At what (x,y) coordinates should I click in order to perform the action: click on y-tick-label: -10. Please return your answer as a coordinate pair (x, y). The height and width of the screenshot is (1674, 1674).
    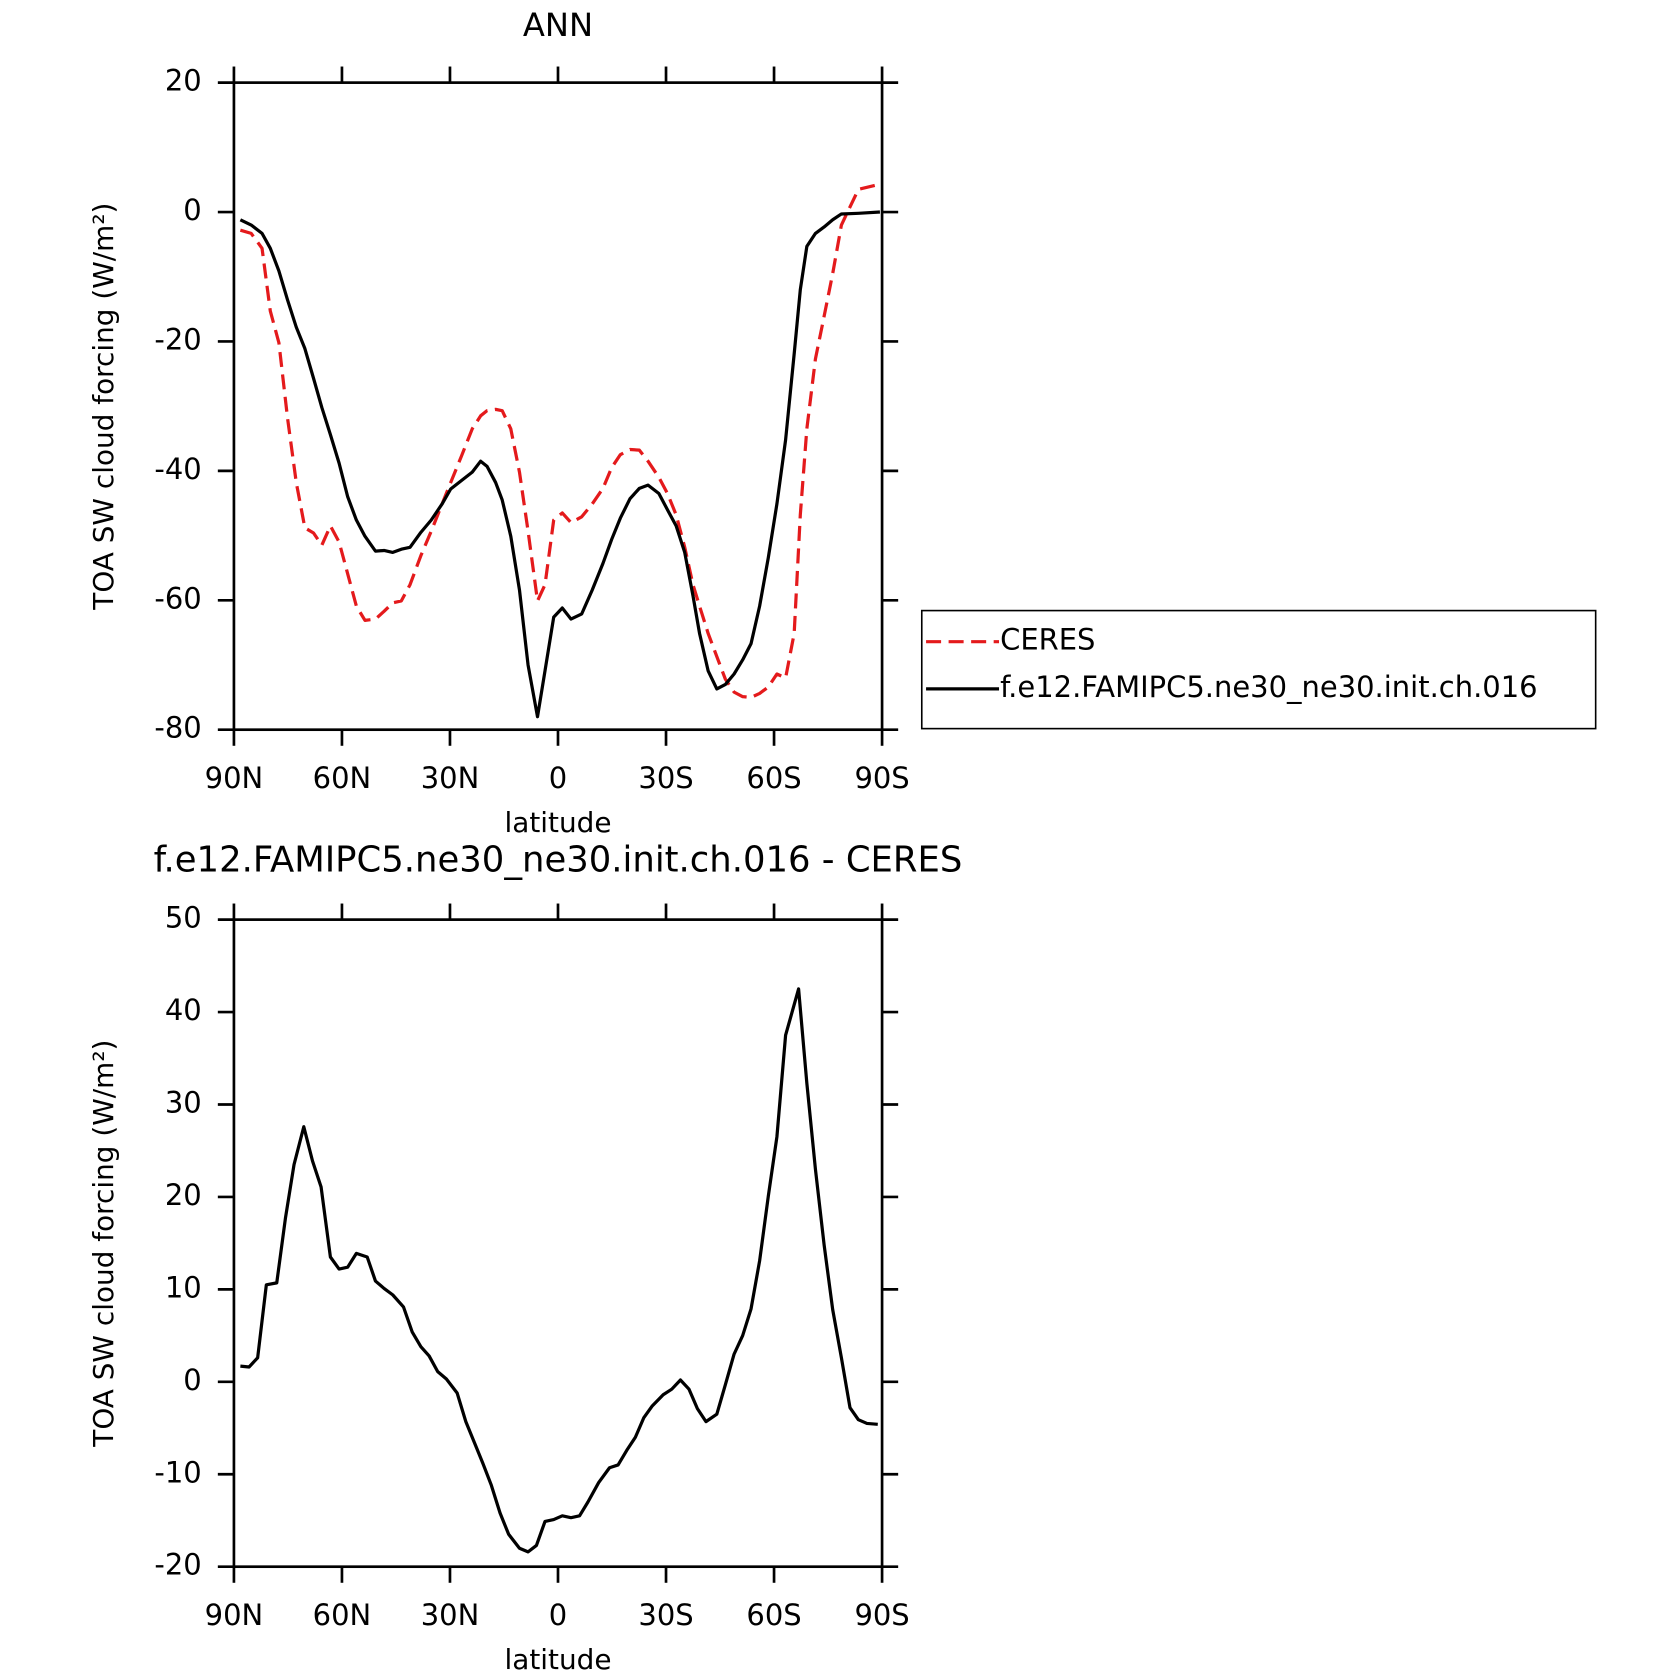
    Looking at the image, I should click on (177, 1472).